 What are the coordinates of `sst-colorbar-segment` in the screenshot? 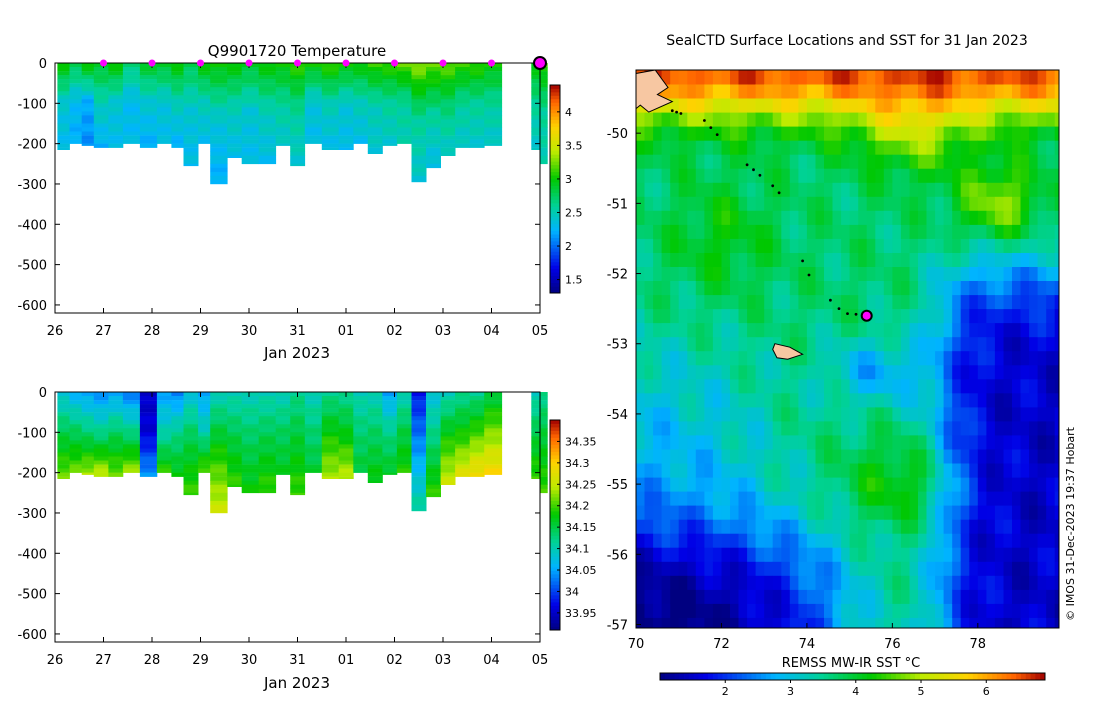 It's located at (1014, 676).